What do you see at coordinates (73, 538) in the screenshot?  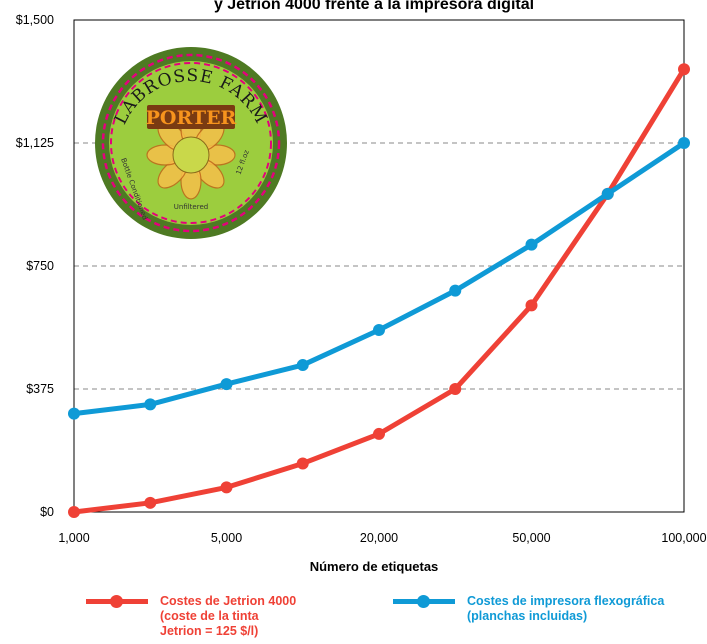 I see `x-tick-label: 1,000` at bounding box center [73, 538].